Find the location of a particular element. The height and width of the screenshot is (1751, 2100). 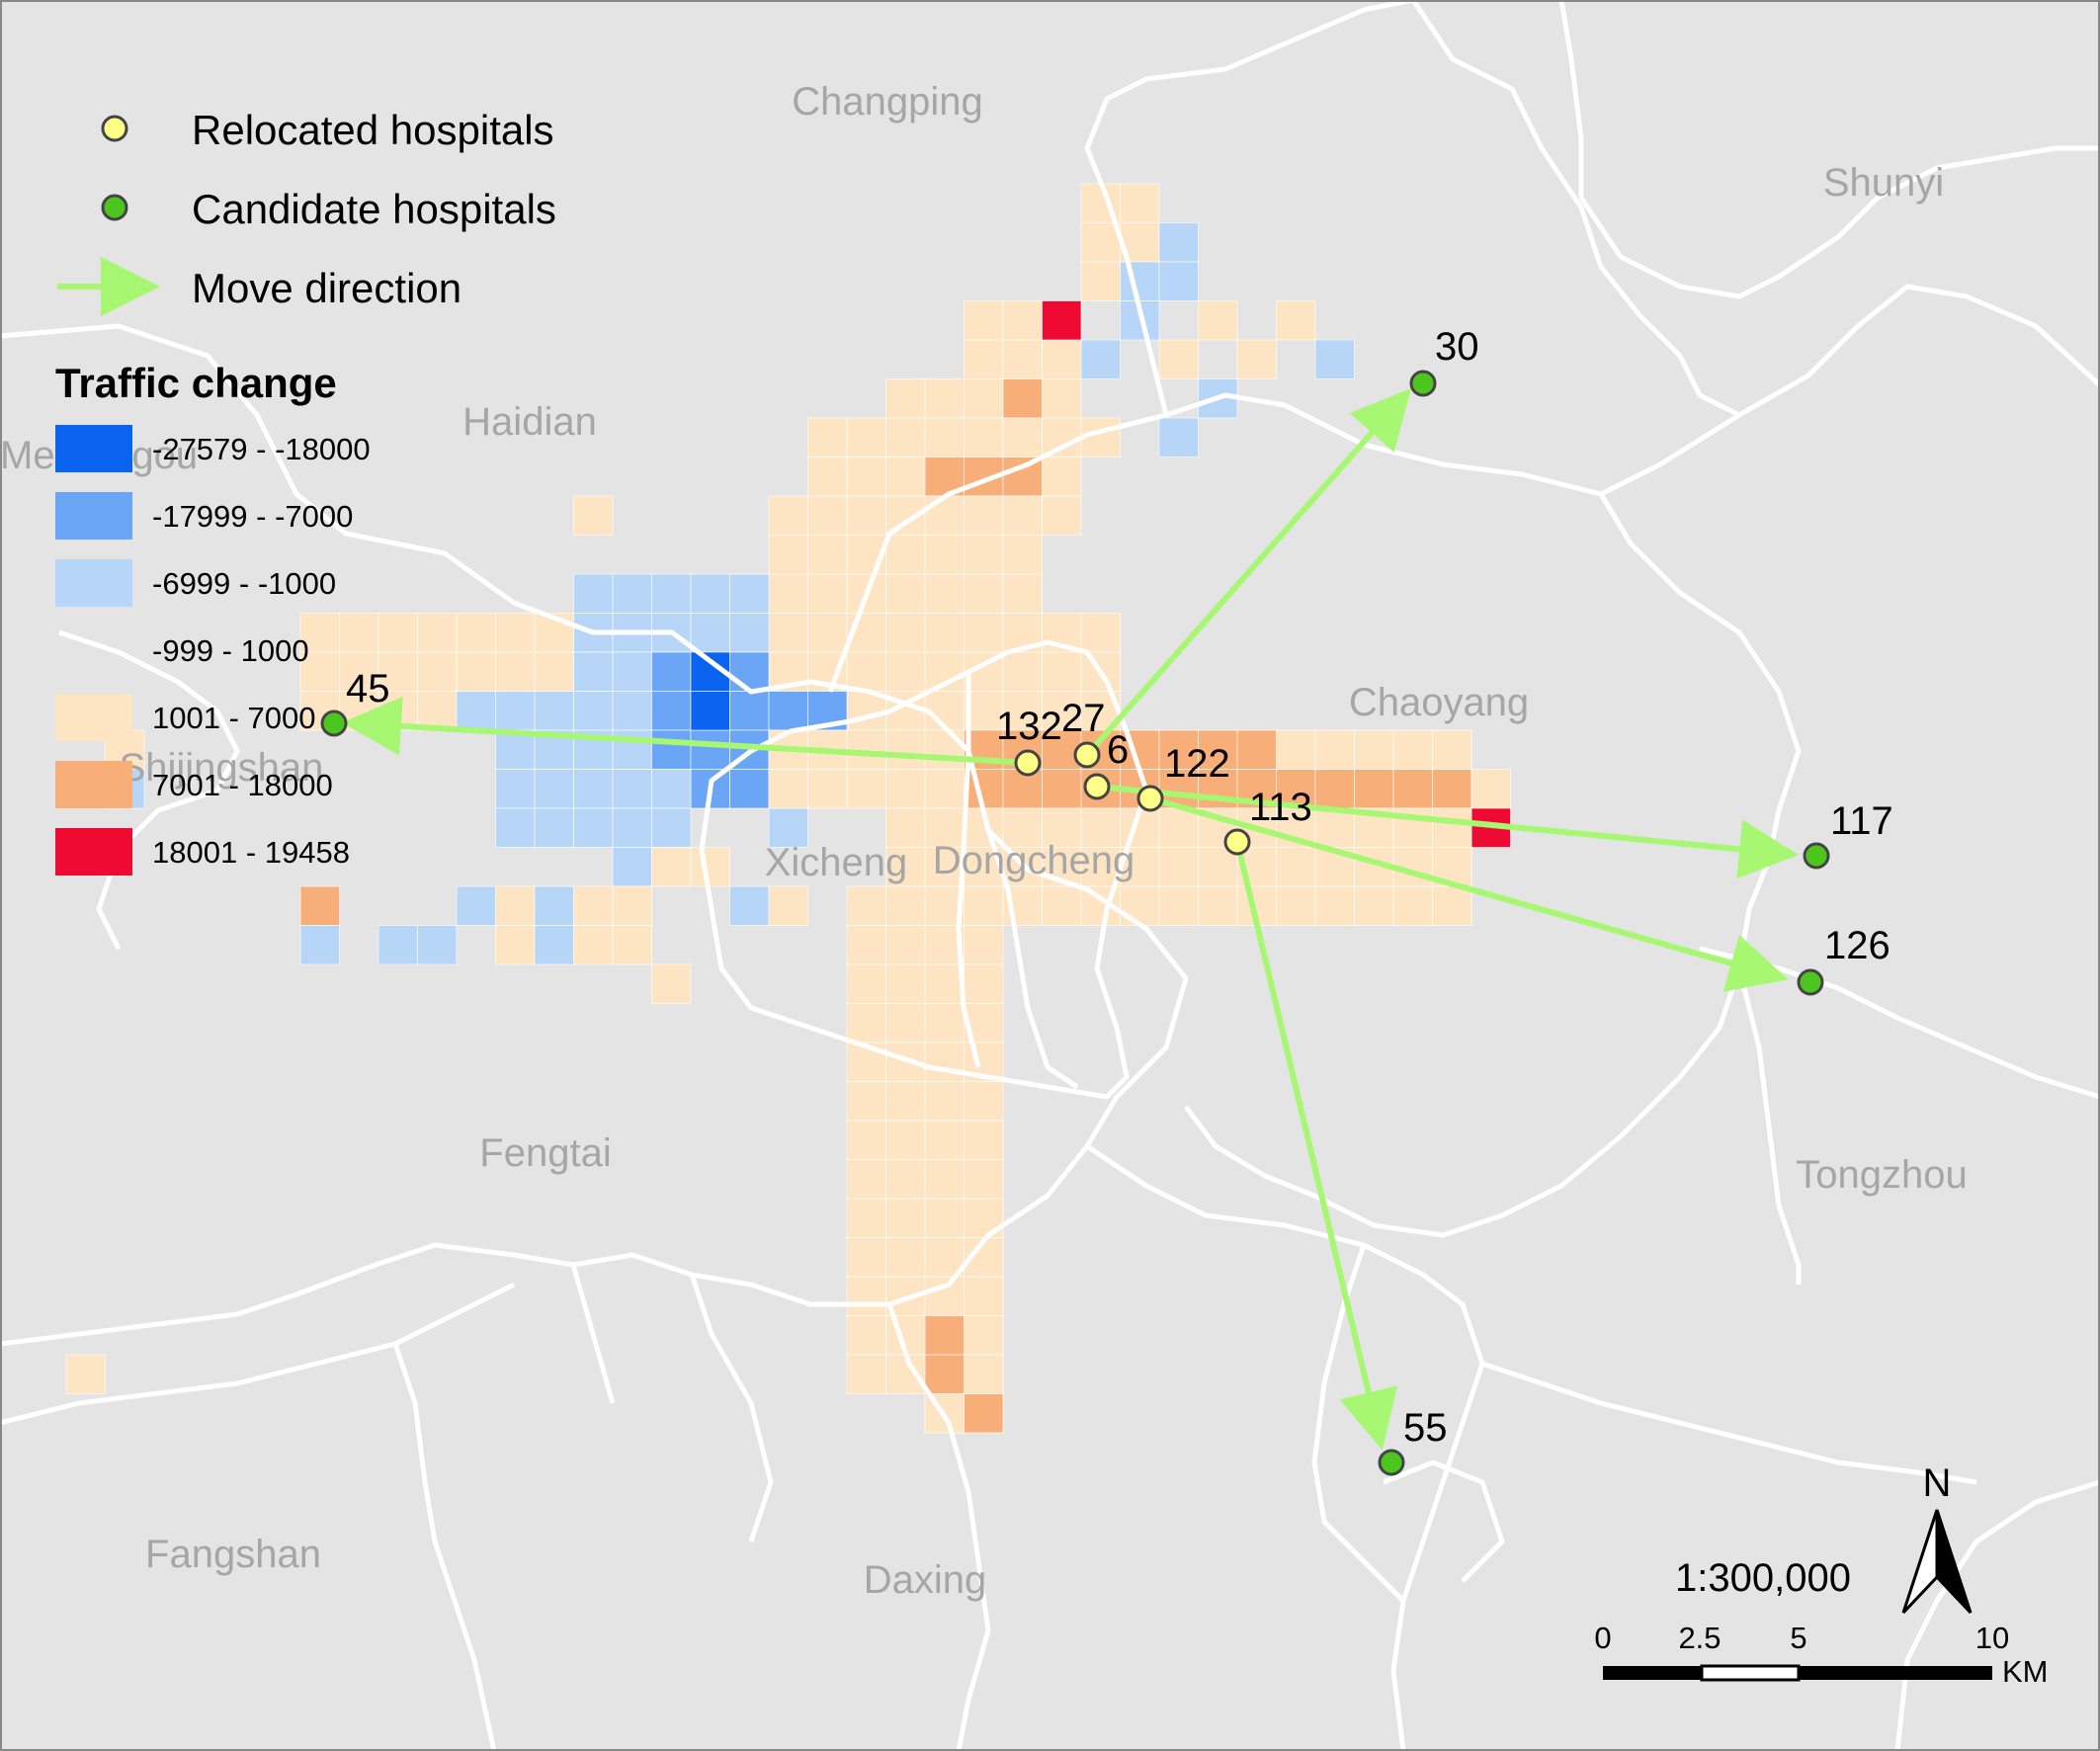

district-label-fengtai: Fengtai is located at coordinates (545, 1153).